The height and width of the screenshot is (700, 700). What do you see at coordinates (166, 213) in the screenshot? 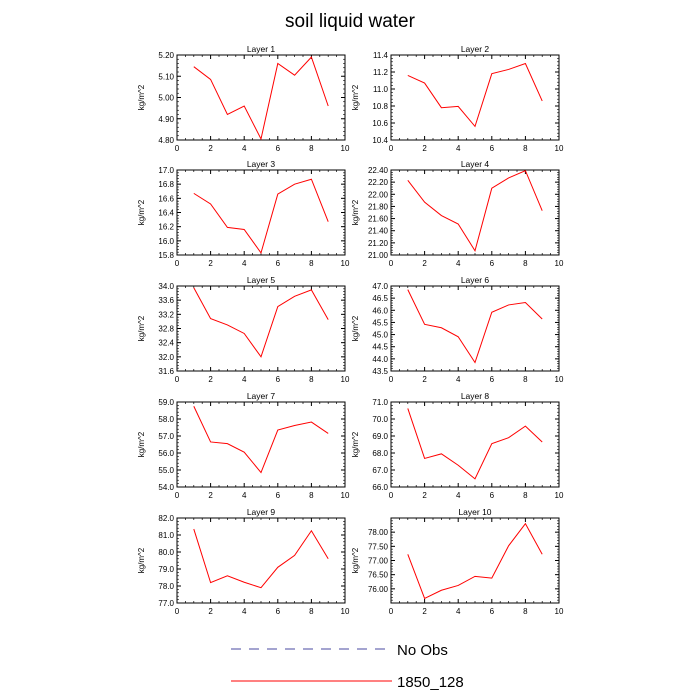
I see `panel-3-ytick-label: 16.4` at bounding box center [166, 213].